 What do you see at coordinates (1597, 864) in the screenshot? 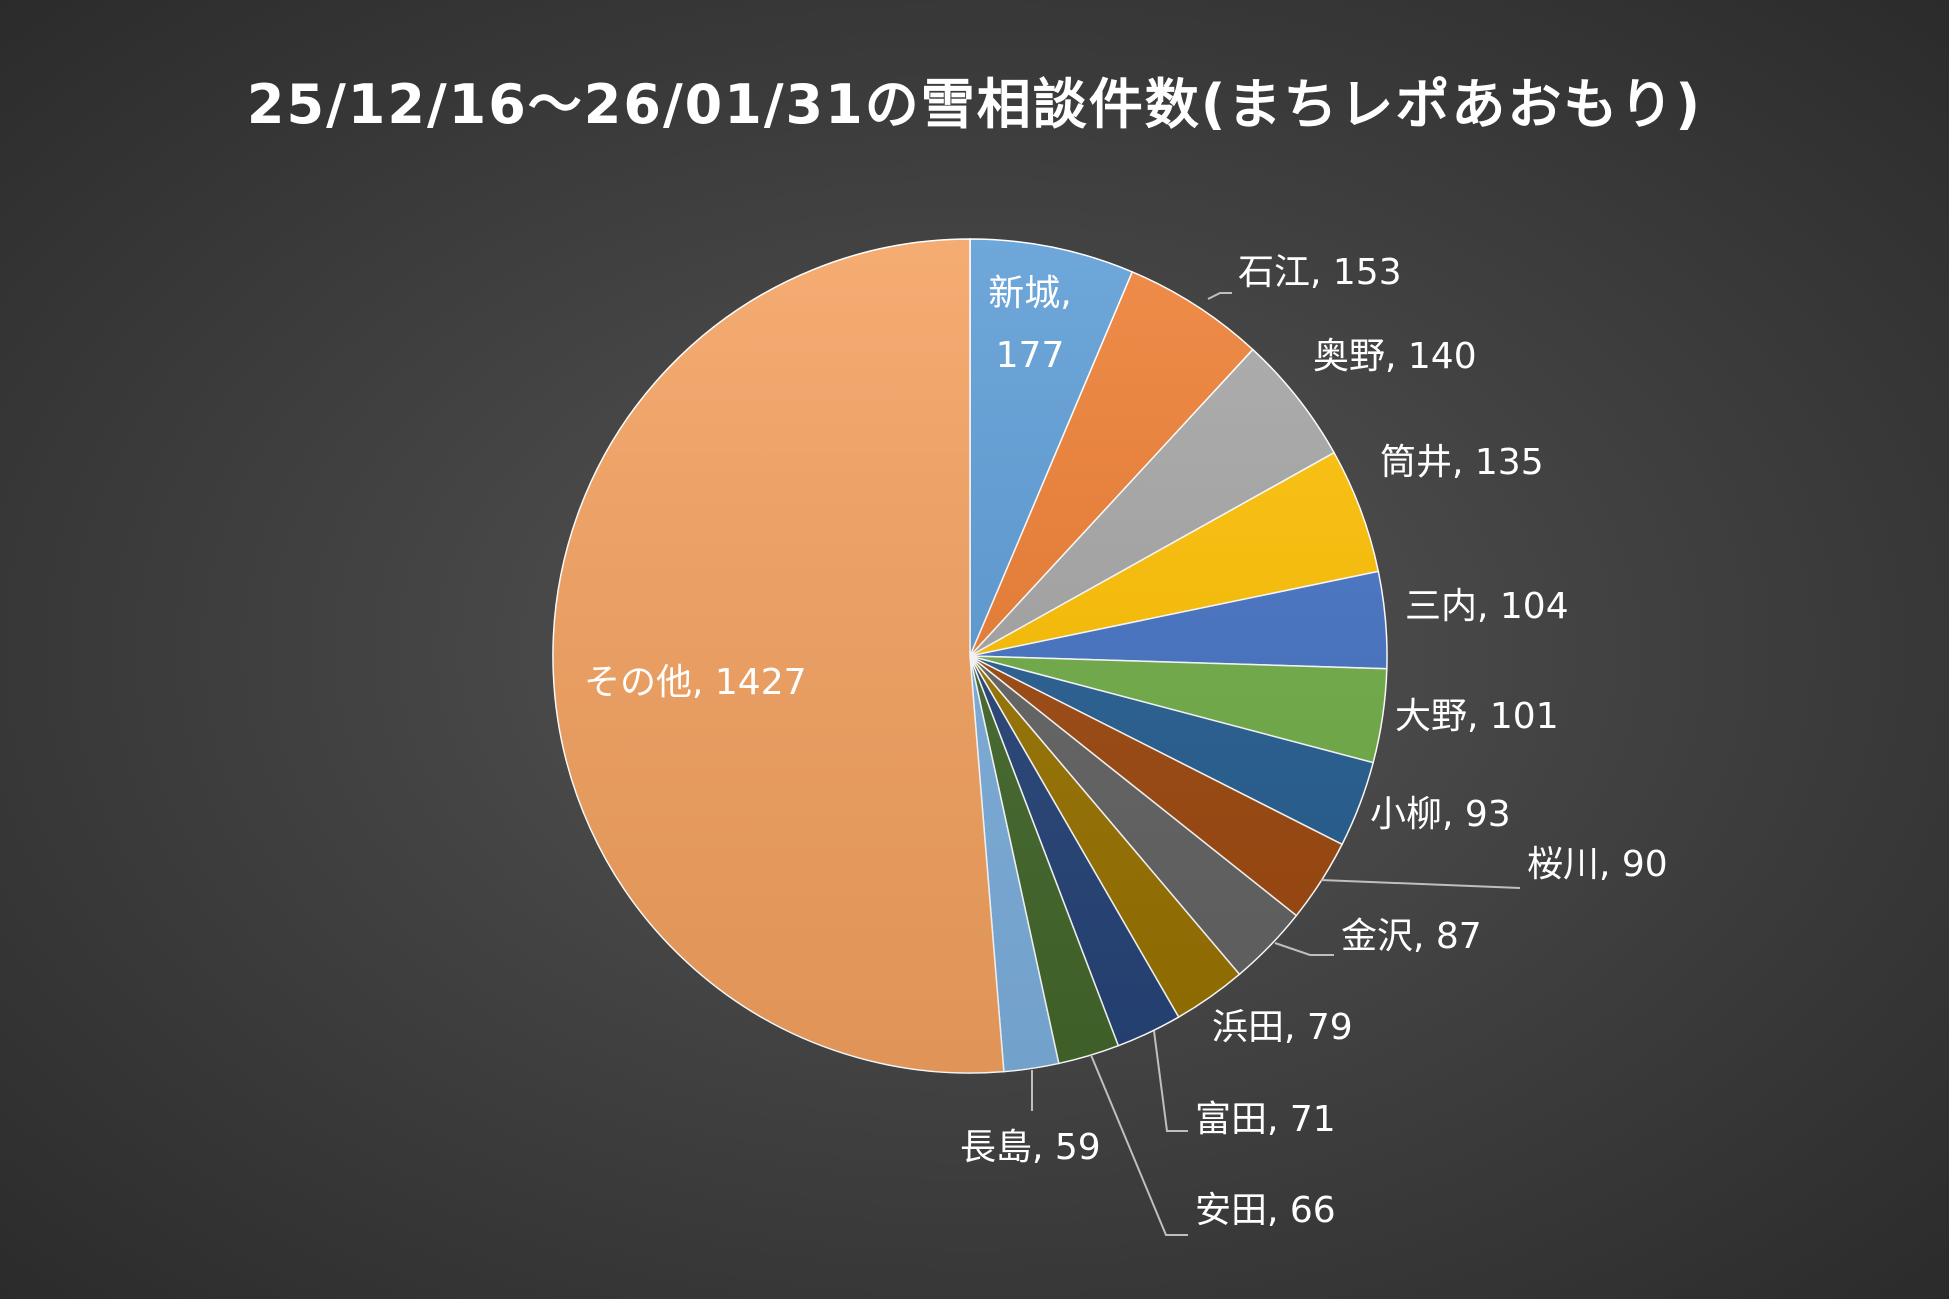
I see `slice-label-7: 桜川, 90` at bounding box center [1597, 864].